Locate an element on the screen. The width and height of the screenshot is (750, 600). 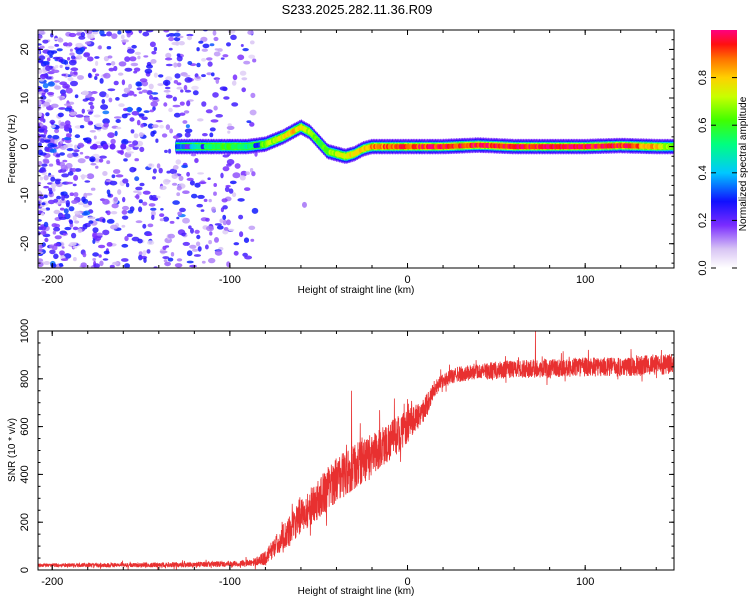
colorbar-tick-label: 0.8 is located at coordinates (703, 77).